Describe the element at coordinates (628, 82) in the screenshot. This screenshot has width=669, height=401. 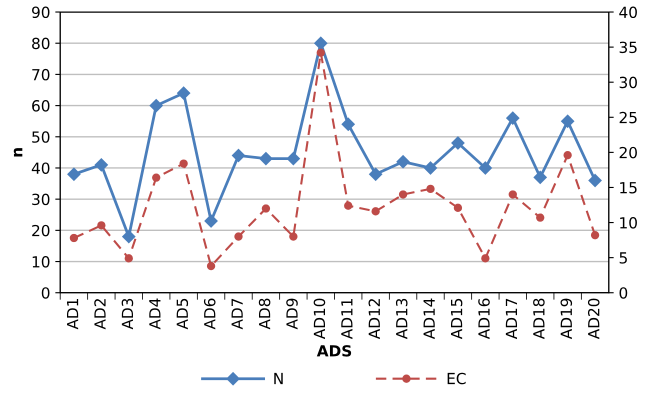
I see `y2-tick-label: 30` at that location.